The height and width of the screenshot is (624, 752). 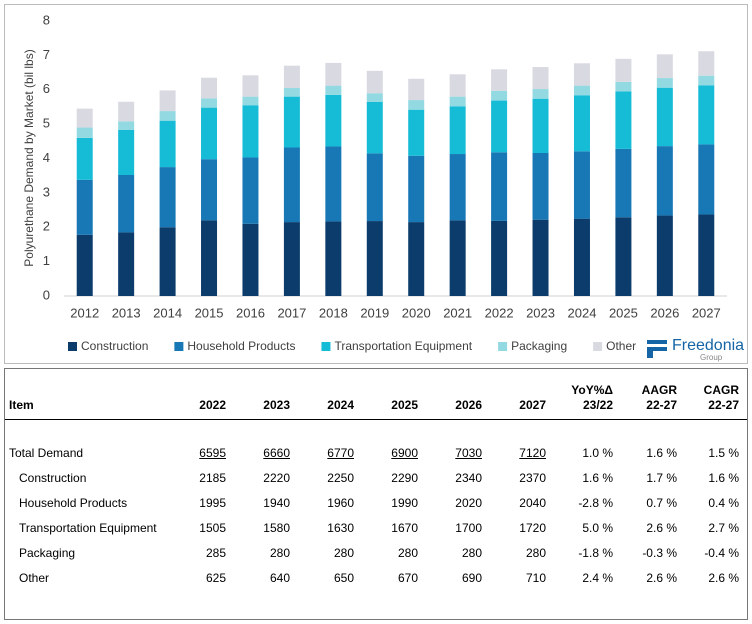 I want to click on column-header: 2026, so click(x=458, y=398).